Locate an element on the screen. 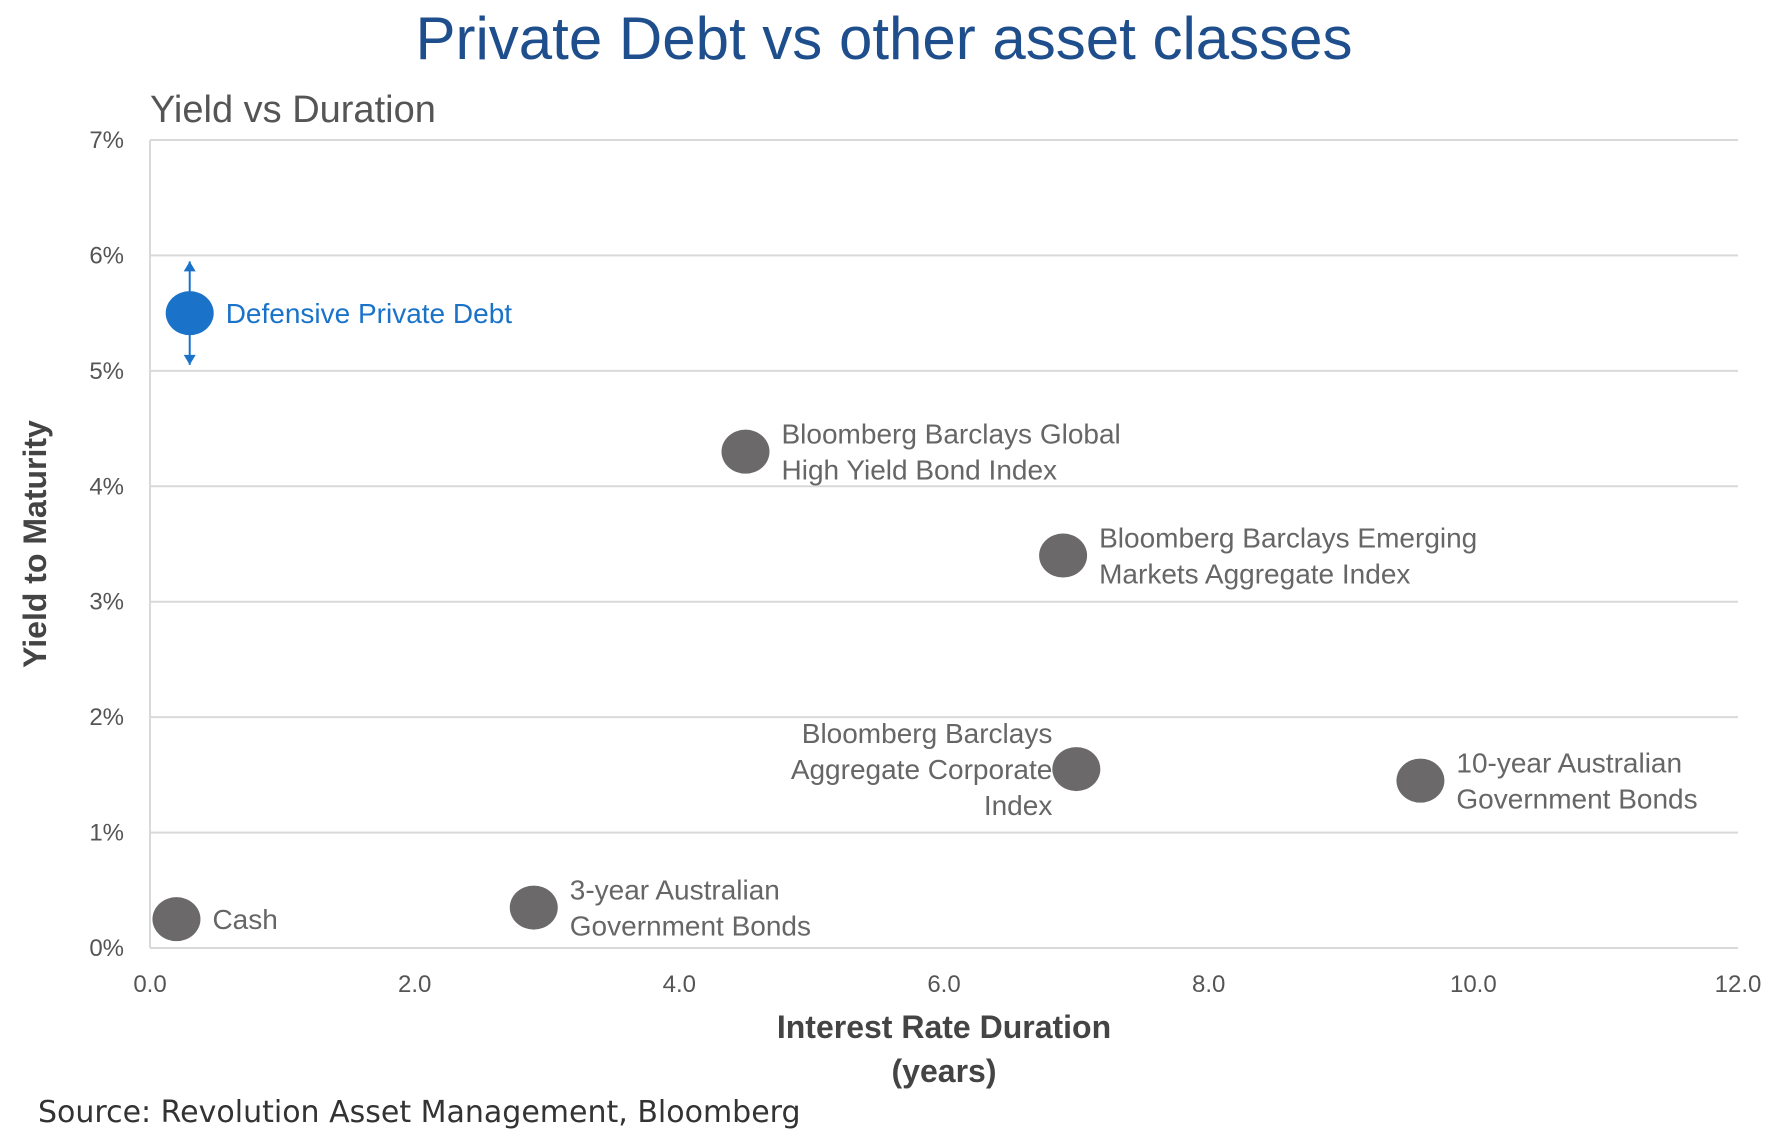 This screenshot has width=1768, height=1148. y-tick-label-5: 5% is located at coordinates (106, 371).